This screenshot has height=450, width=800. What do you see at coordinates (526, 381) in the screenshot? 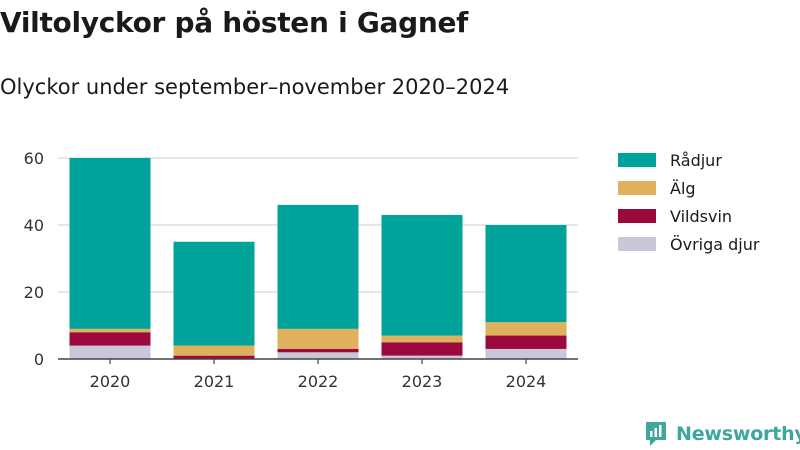
I see `x-tick-label: 2024` at bounding box center [526, 381].